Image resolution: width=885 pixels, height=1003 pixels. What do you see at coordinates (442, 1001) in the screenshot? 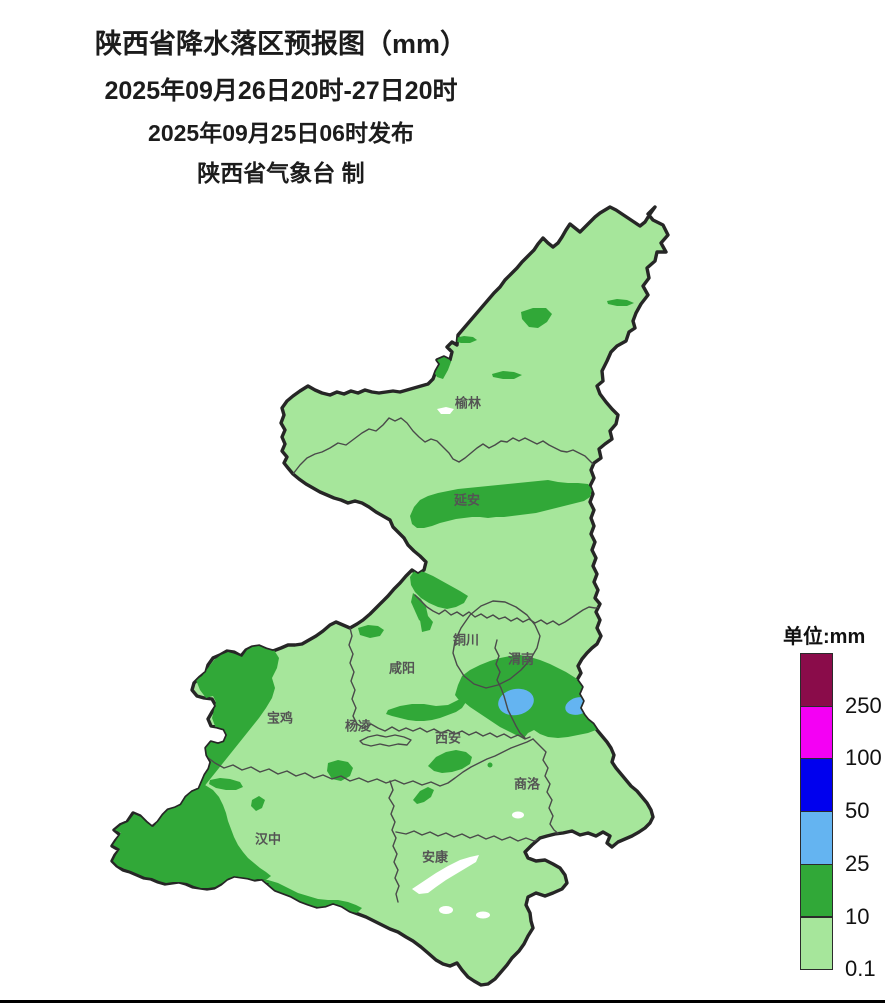
I see `bottom-border-line` at bounding box center [442, 1001].